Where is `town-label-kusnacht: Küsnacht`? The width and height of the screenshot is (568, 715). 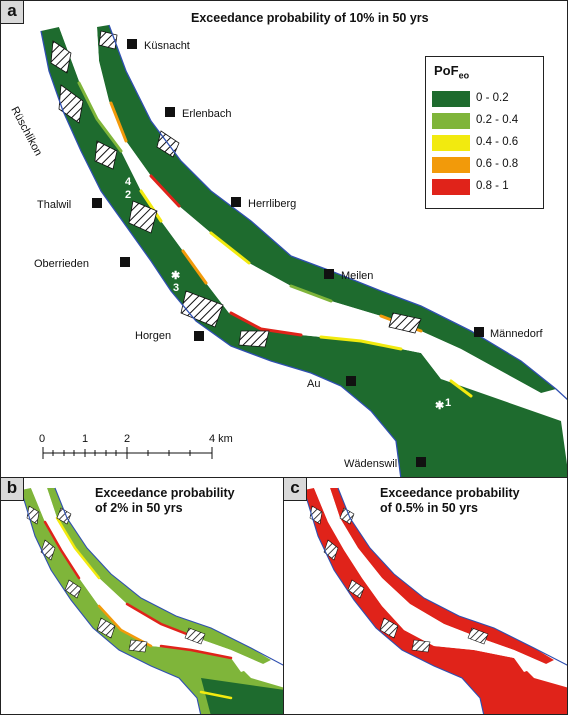
town-label-kusnacht: Küsnacht is located at coordinates (167, 46).